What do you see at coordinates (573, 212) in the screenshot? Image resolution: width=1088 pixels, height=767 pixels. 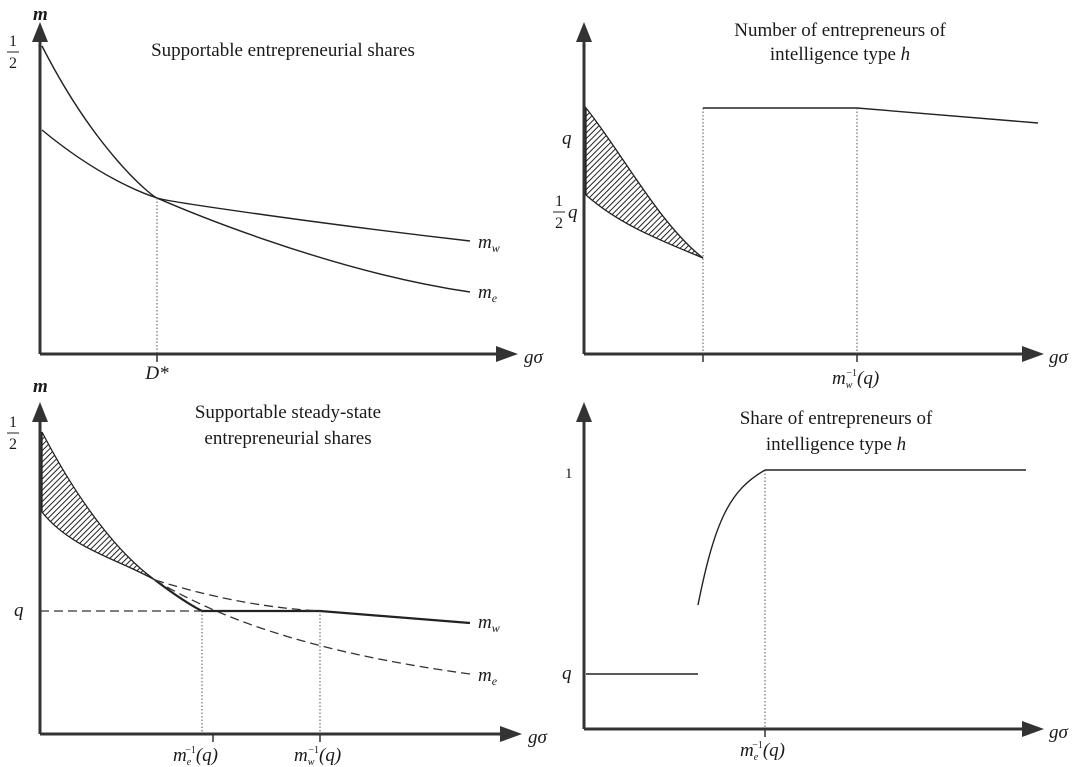 I see `y-tick-half-q: q` at bounding box center [573, 212].